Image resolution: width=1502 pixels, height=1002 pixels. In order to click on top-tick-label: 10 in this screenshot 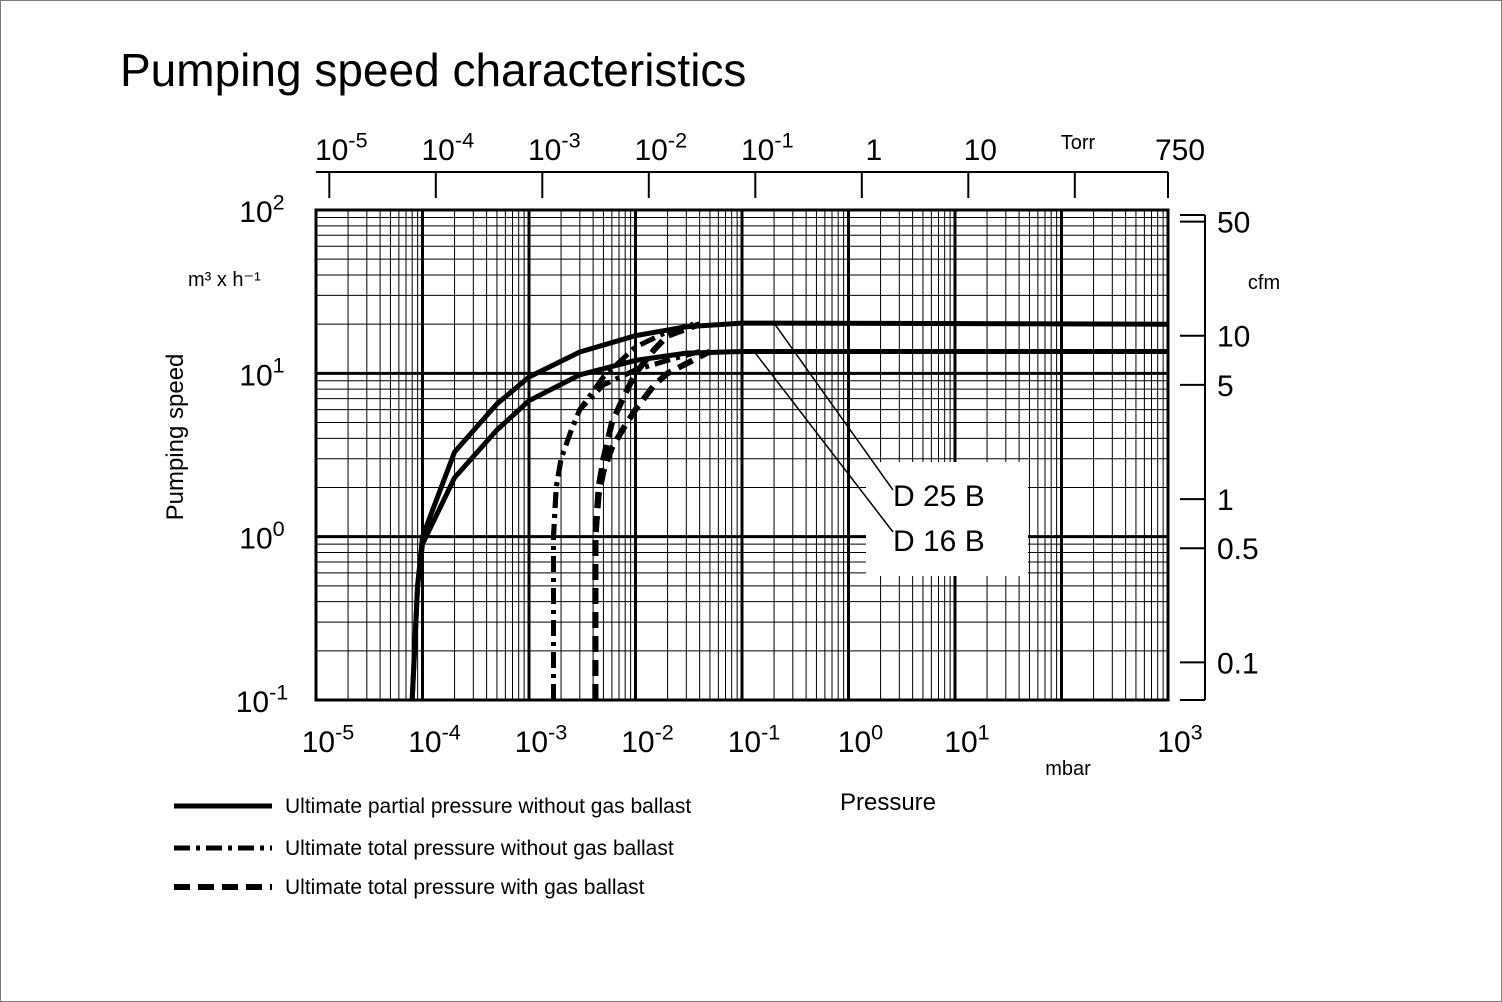, I will do `click(980, 150)`.